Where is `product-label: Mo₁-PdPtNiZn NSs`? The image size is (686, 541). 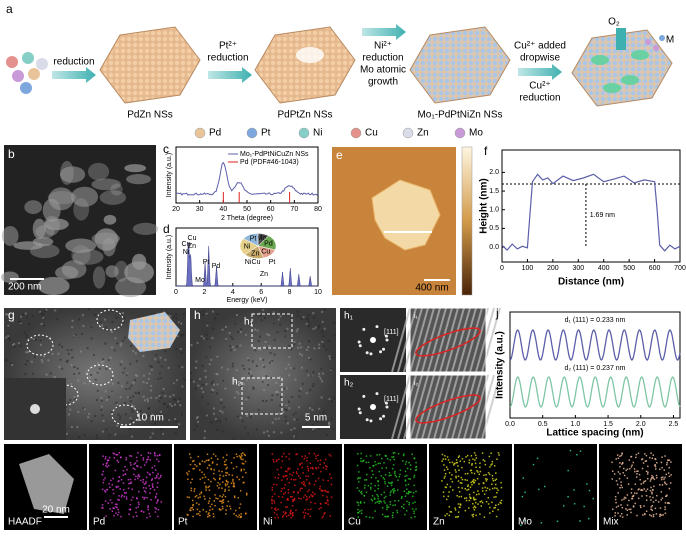
product-label: Mo₁-PdPtNiZn NSs is located at coordinates (459, 115).